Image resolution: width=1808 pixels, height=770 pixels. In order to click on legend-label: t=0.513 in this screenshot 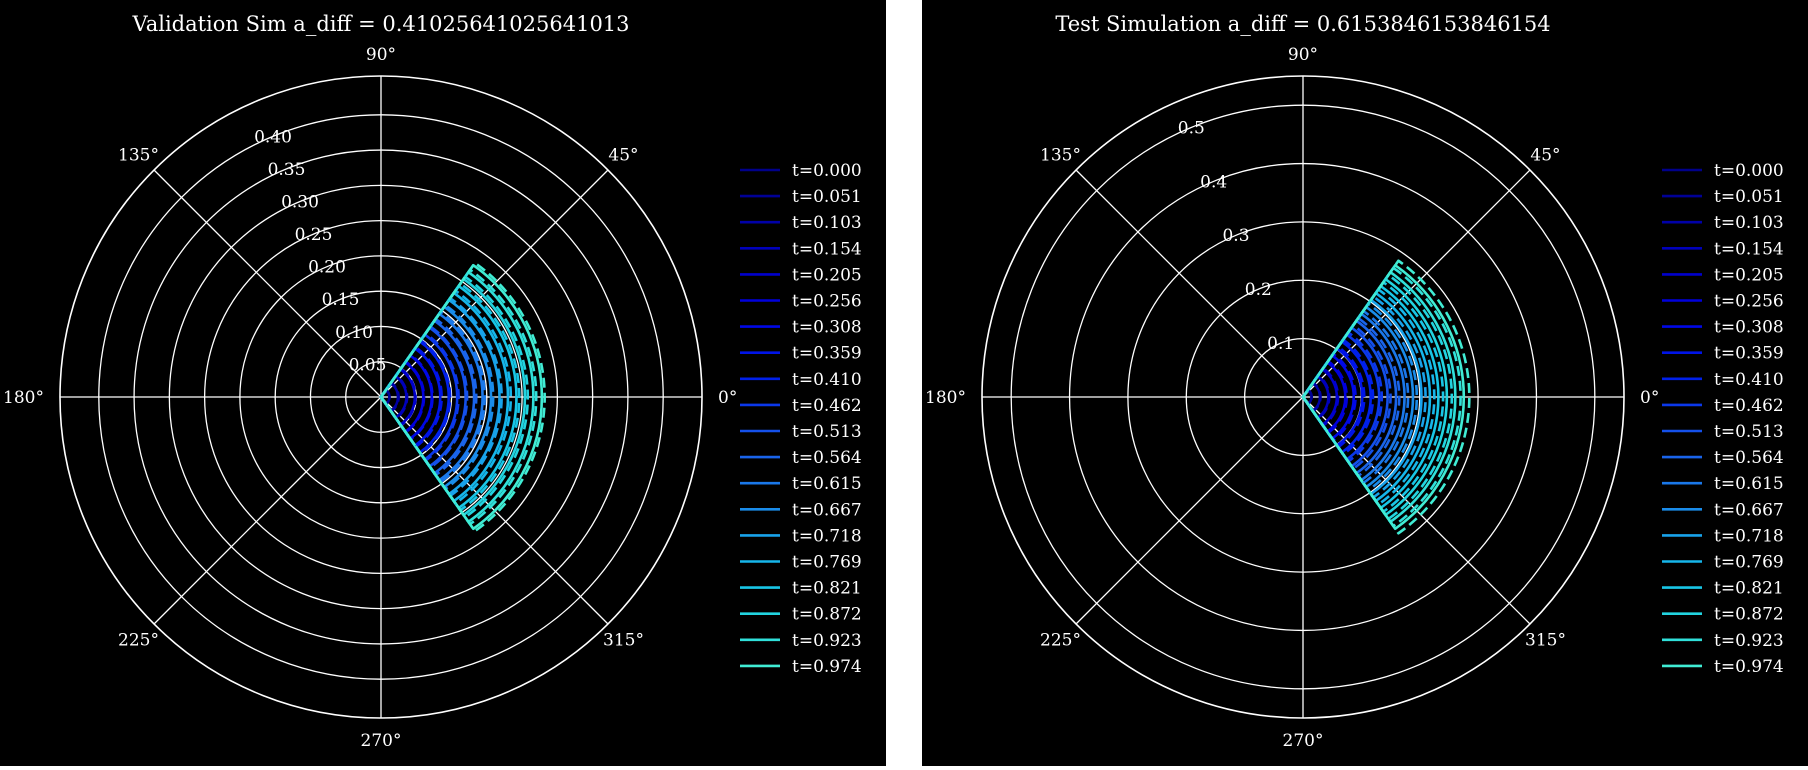, I will do `click(1749, 432)`.